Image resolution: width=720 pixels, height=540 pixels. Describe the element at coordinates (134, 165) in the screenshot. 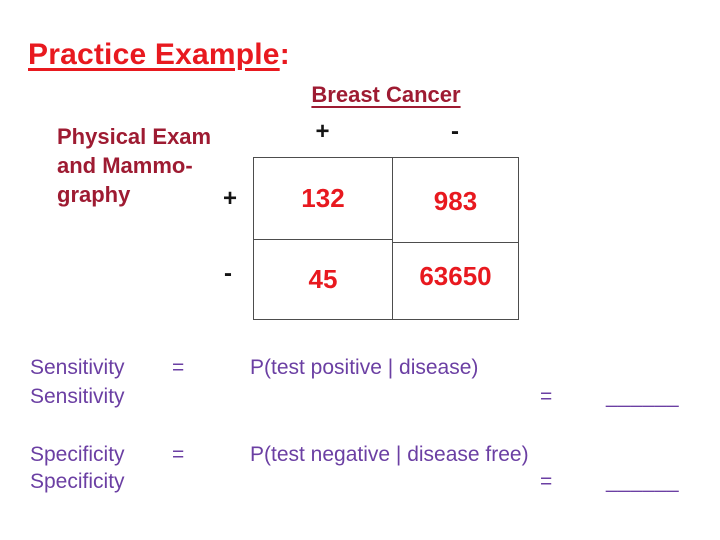

I see `test-name-label: Physical Exam and Mammo- graphy` at that location.